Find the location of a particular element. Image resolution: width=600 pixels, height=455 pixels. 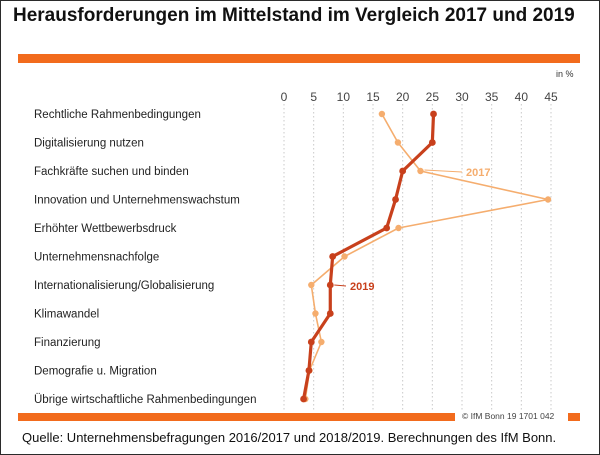

x-tick-label-10: 10 is located at coordinates (344, 97).